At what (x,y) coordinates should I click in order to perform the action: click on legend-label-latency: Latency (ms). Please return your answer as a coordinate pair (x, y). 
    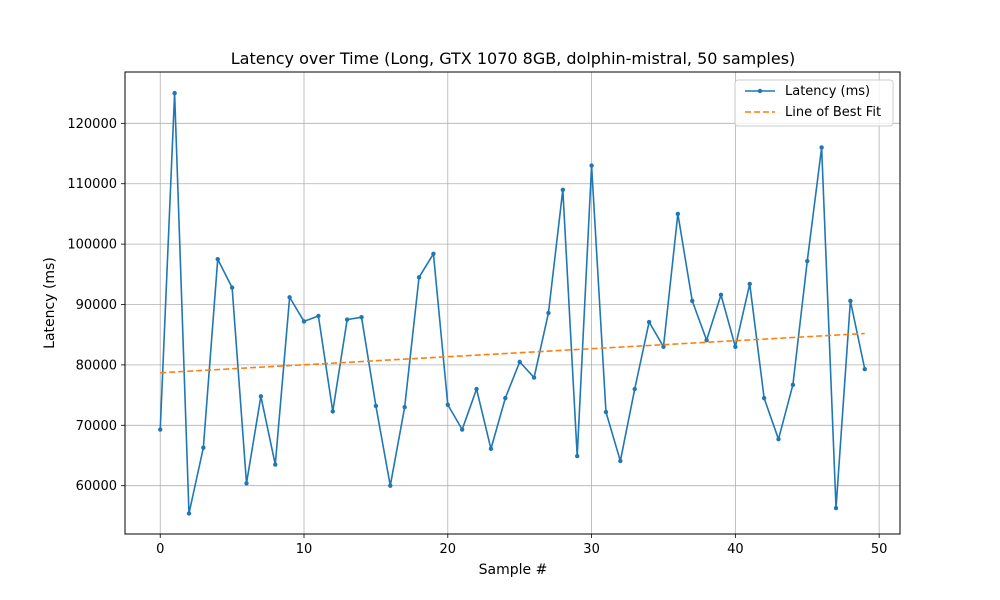
    Looking at the image, I should click on (827, 91).